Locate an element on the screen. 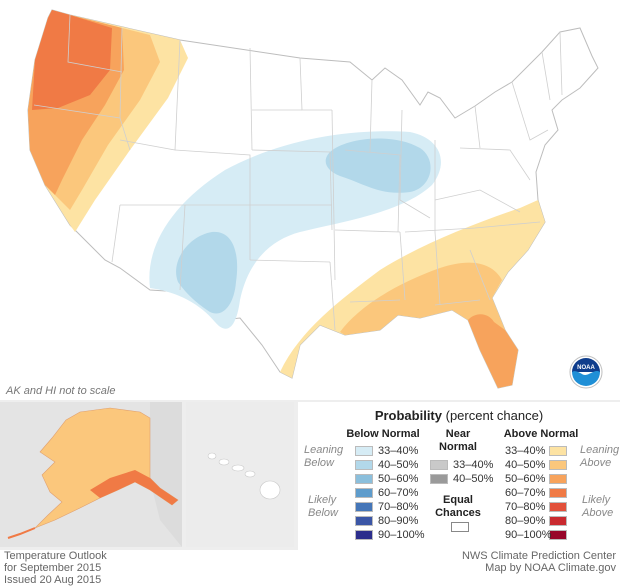 Image resolution: width=620 pixels, height=586 pixels. southwest-40-50-zone is located at coordinates (207, 272).